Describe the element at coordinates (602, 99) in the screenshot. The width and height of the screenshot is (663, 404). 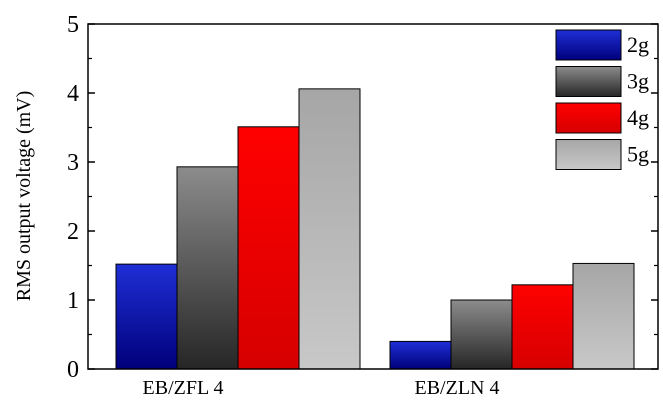
I see `legend: 2g 3g 4g 5g` at that location.